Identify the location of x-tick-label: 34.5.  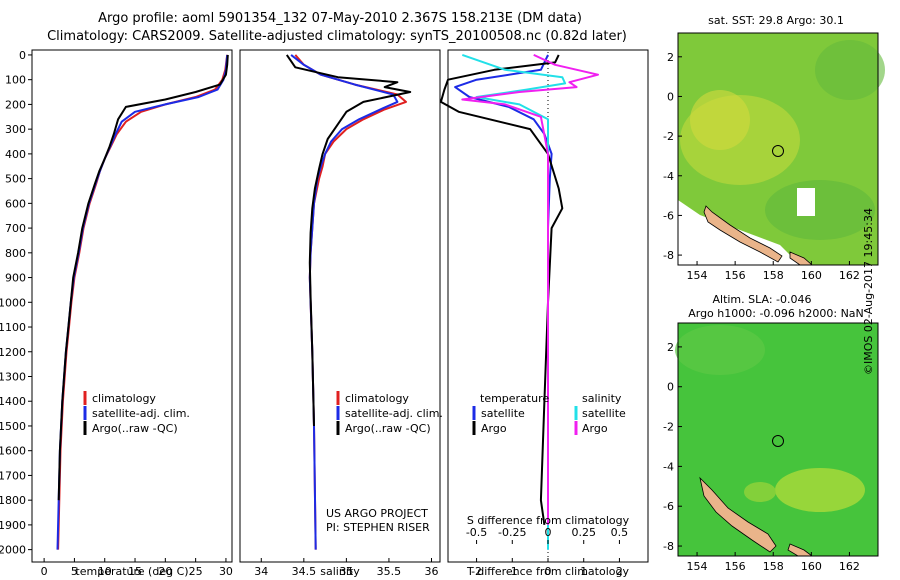
(304, 571).